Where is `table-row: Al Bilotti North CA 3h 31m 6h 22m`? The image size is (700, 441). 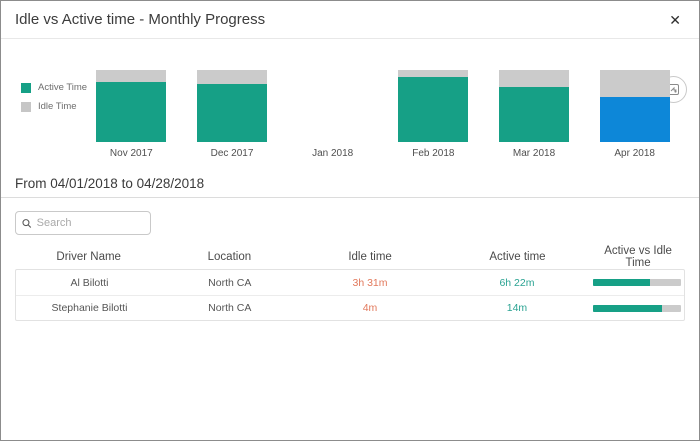 table-row: Al Bilotti North CA 3h 31m 6h 22m is located at coordinates (350, 282).